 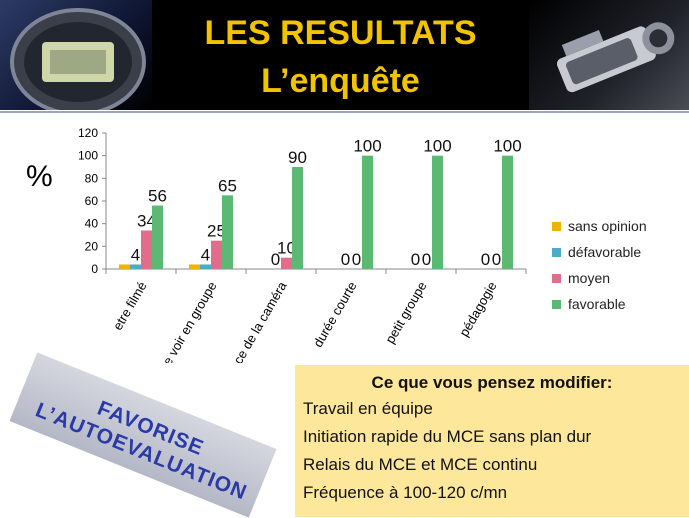 I want to click on legend-label: défavorable, so click(x=605, y=252).